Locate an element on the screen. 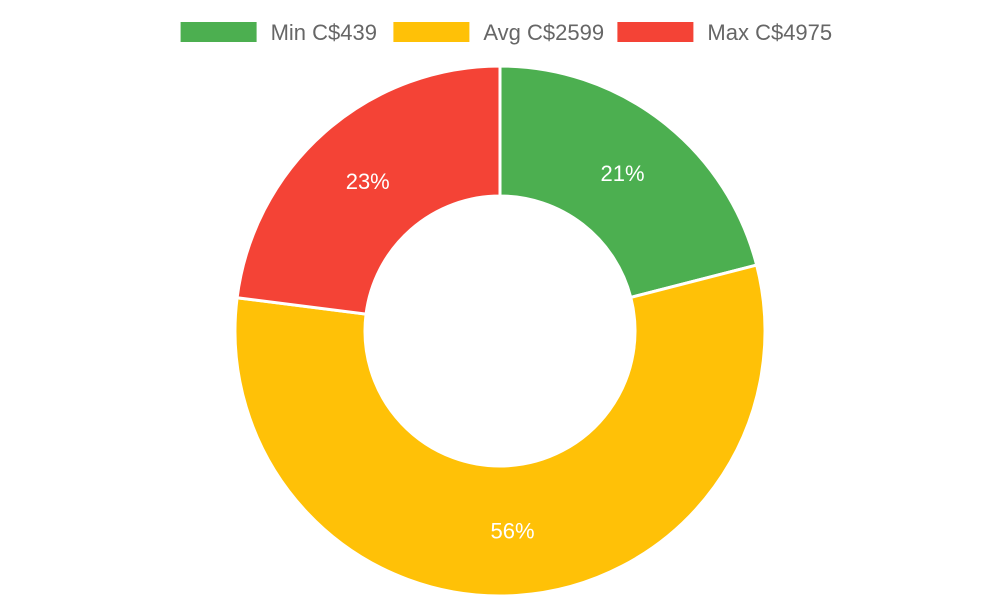  legend-label-avg: Avg C$2599 is located at coordinates (543, 32).